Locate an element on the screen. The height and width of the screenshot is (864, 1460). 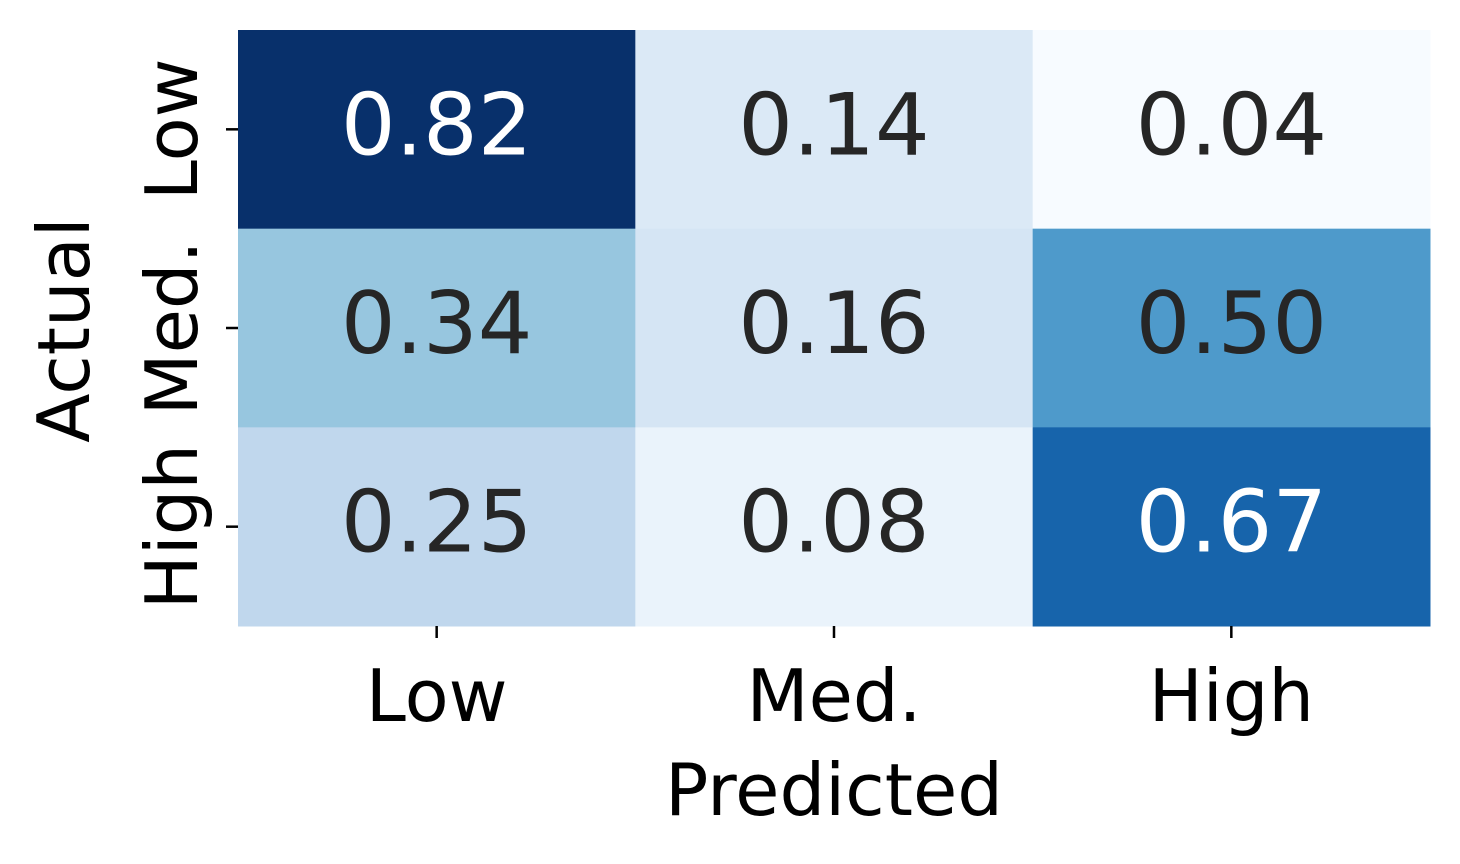
cell-value-label-r1-c1: 0.16 is located at coordinates (833, 324).